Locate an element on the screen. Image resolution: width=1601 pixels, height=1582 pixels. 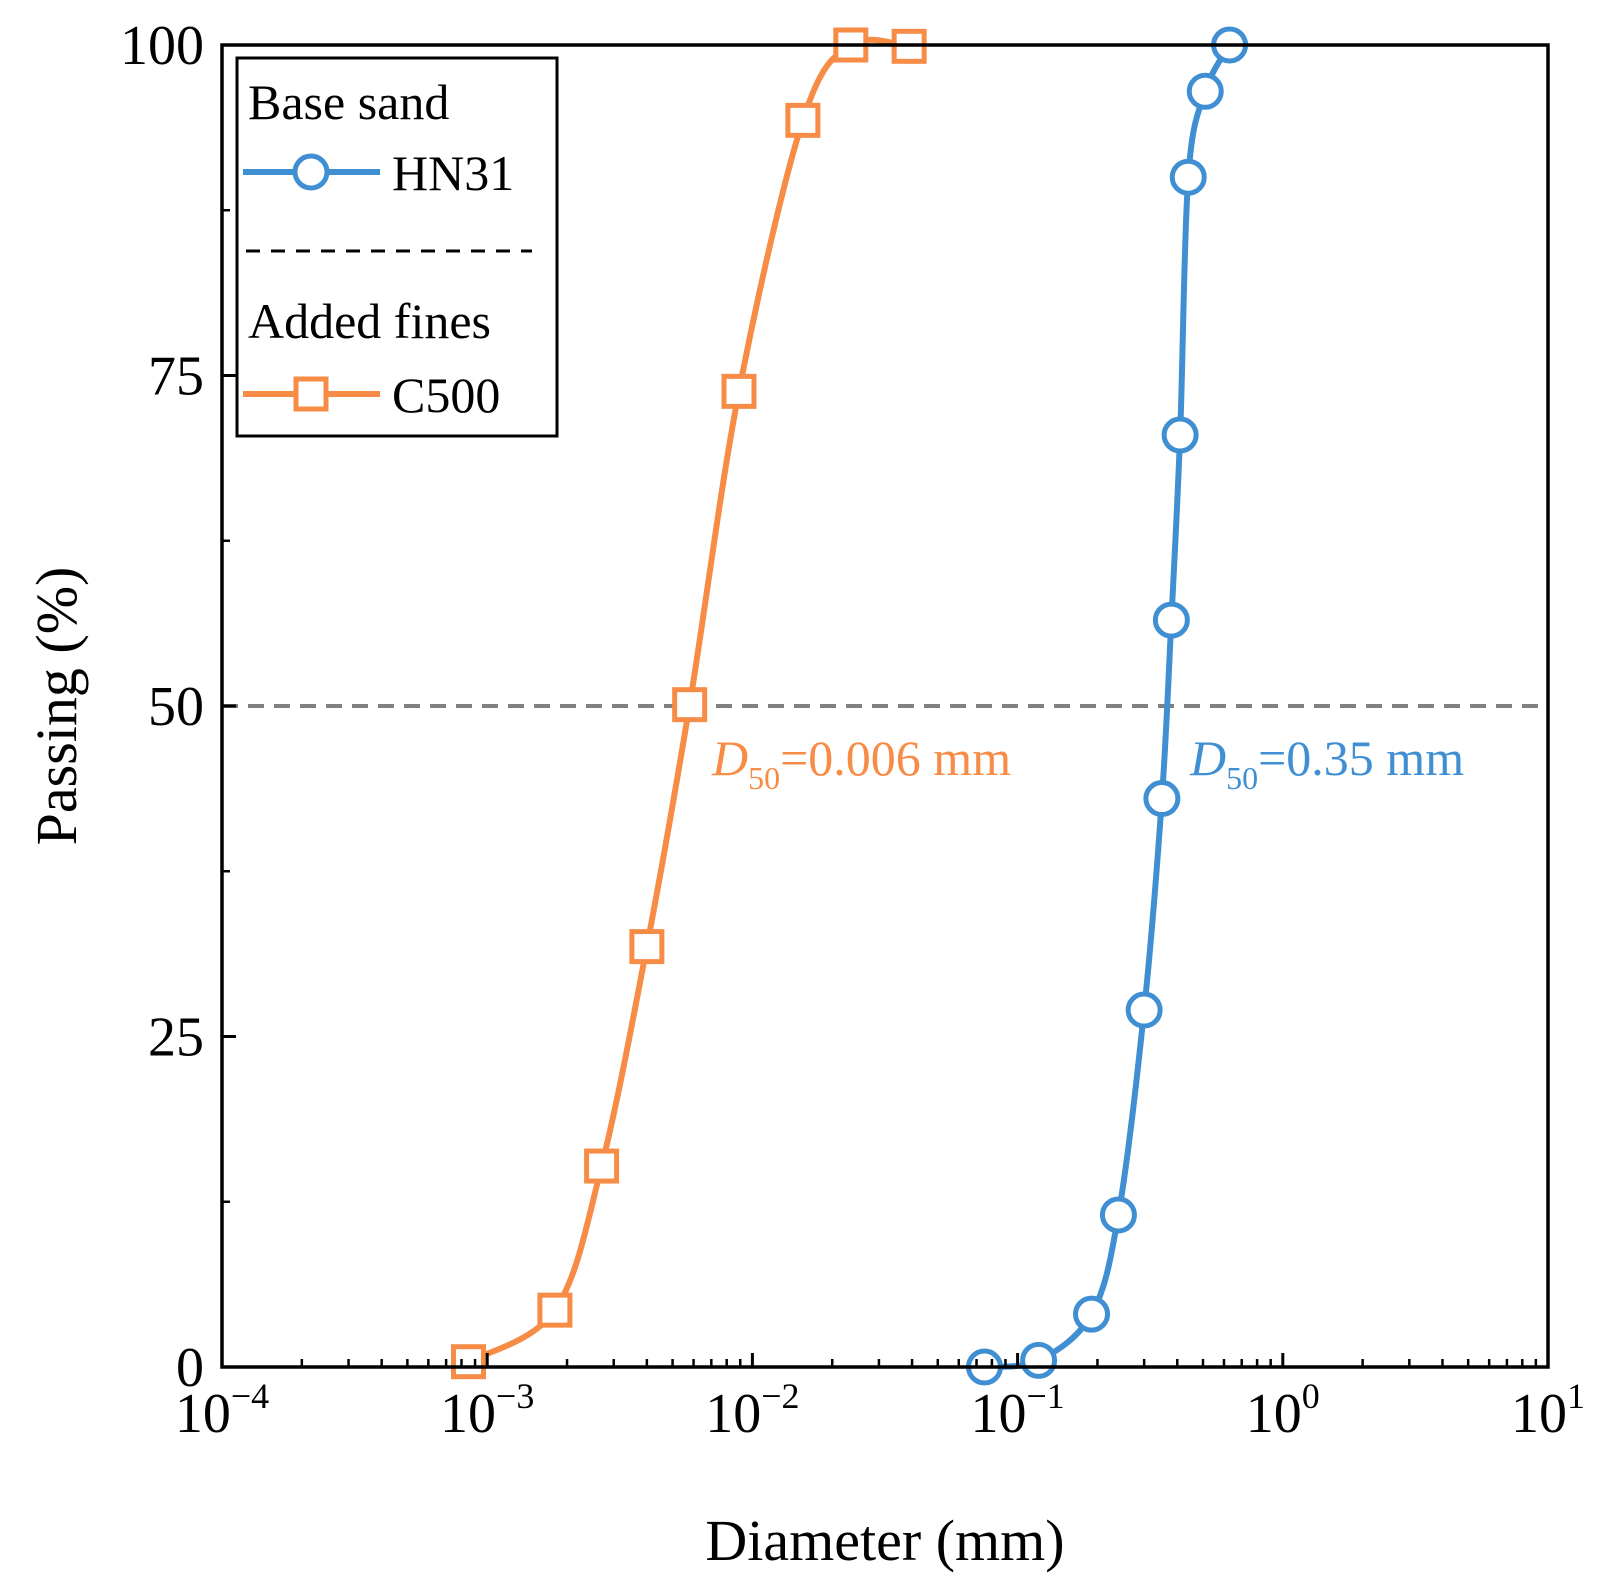
x-tick-exponent: −3 is located at coordinates (515, 1396).